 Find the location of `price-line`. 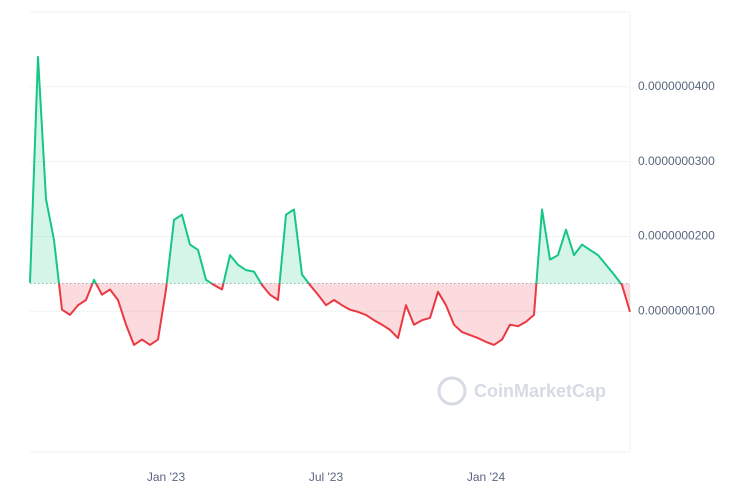

price-line is located at coordinates (344, 314).